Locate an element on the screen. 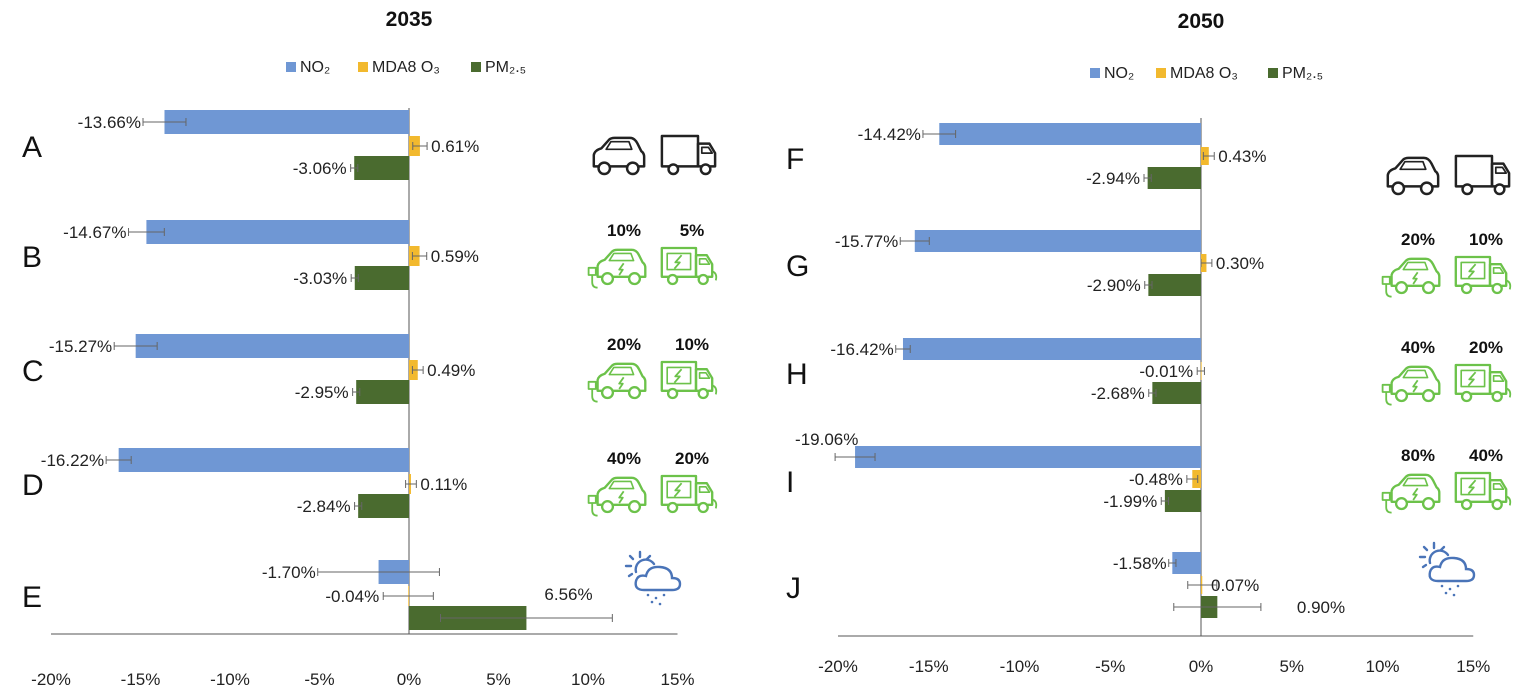 The height and width of the screenshot is (699, 1536). weather-icon is located at coordinates (653, 578).